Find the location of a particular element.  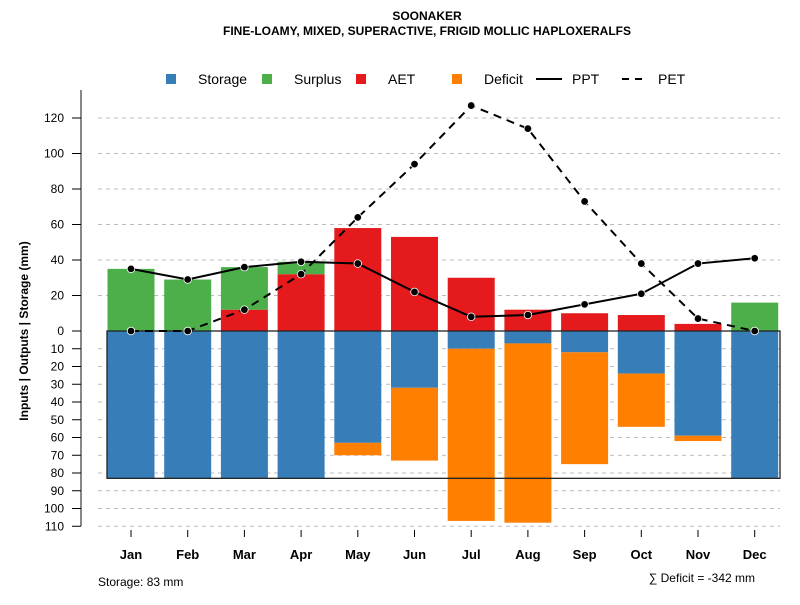

legend-label-storage: Storage is located at coordinates (222, 79).